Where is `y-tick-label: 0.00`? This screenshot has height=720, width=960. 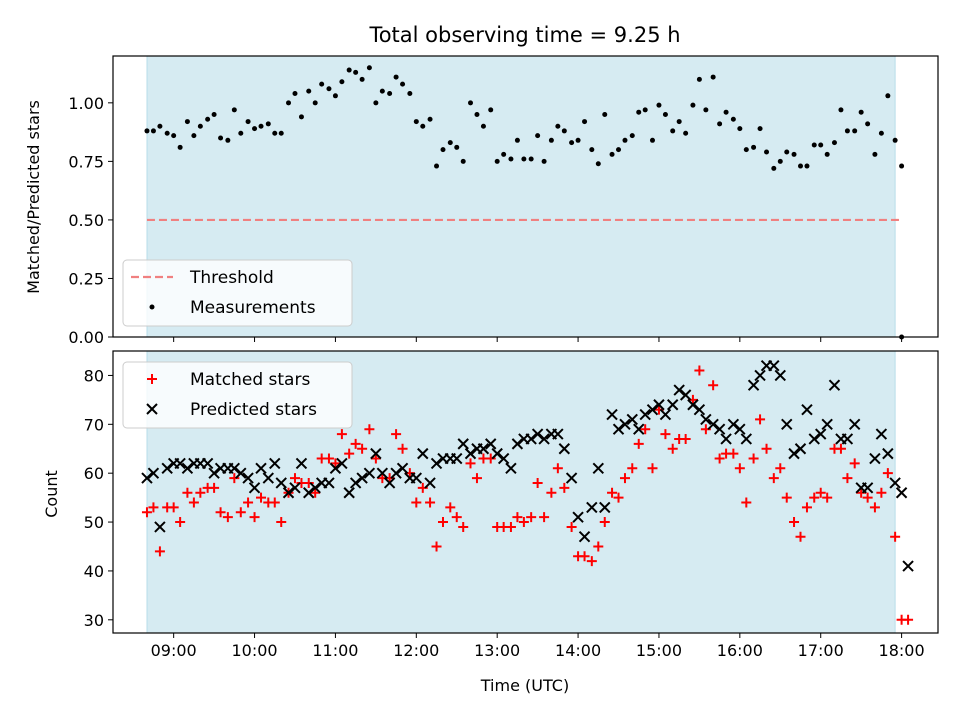
y-tick-label: 0.00 is located at coordinates (86, 337).